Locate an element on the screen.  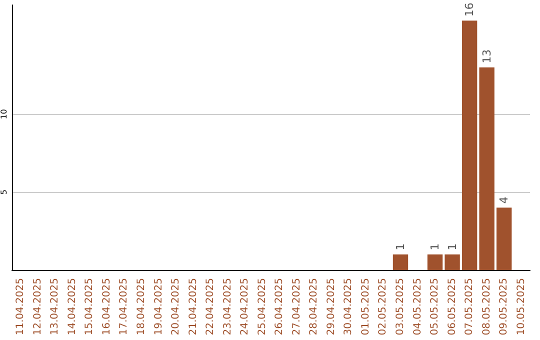
x-tick-label: 27.04.2025 is located at coordinates (296, 307).